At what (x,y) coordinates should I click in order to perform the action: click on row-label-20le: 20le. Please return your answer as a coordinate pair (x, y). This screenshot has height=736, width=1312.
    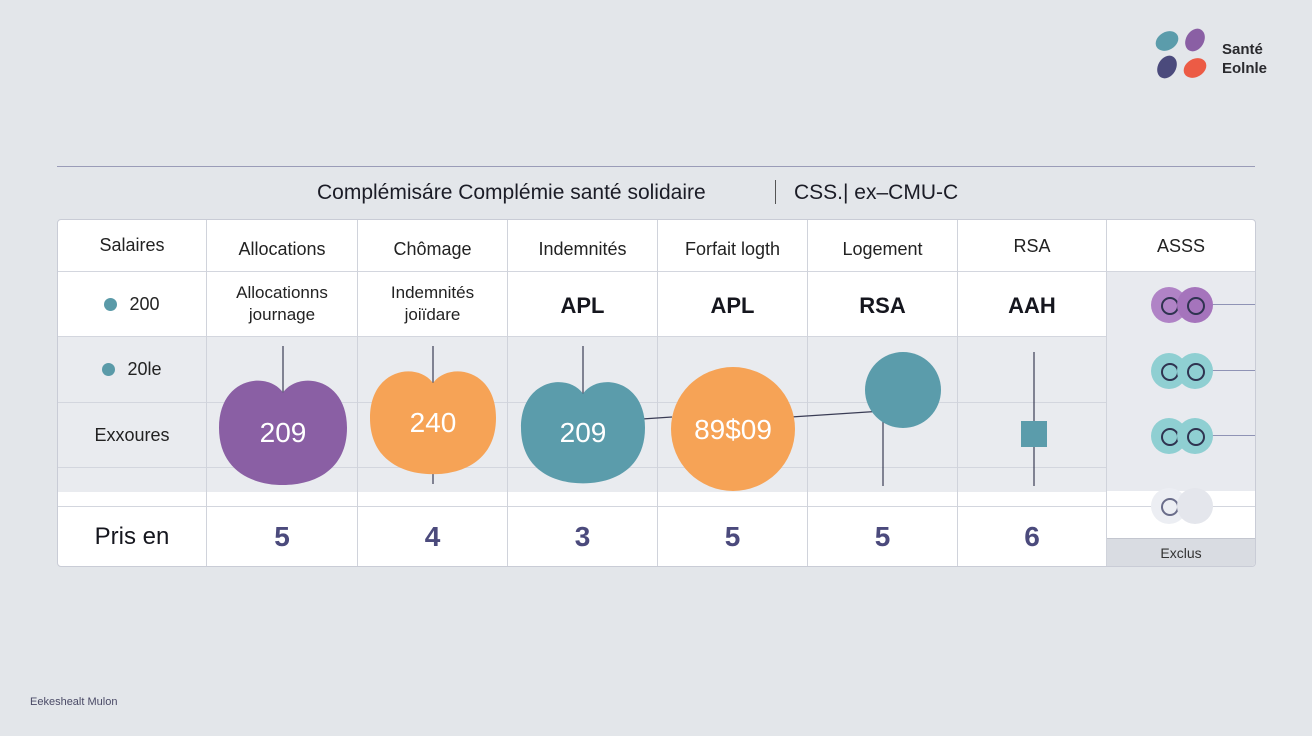
    Looking at the image, I should click on (132, 369).